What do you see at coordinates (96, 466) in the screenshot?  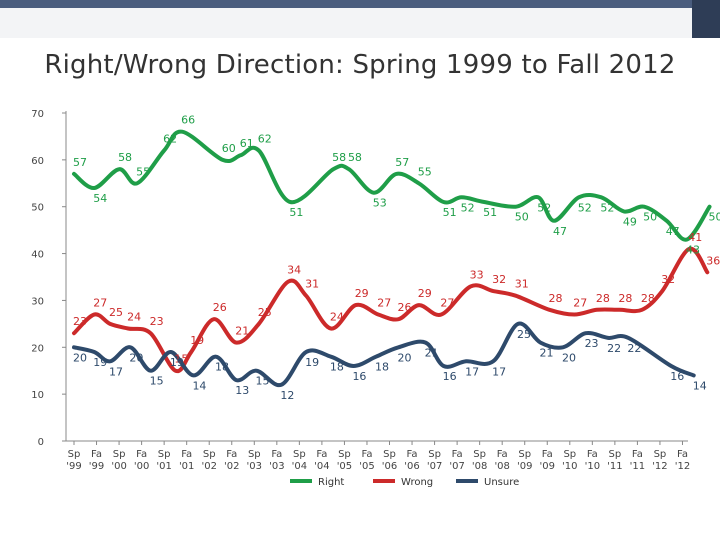 I see `x-tick-label-year: '99` at bounding box center [96, 466].